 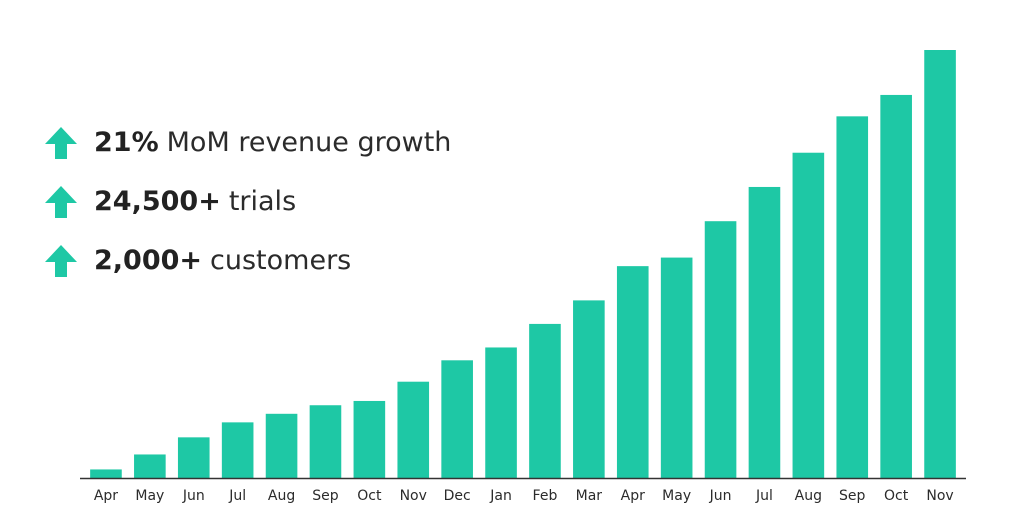 I want to click on stat-text: 21% MoM revenue growth, so click(x=272, y=142).